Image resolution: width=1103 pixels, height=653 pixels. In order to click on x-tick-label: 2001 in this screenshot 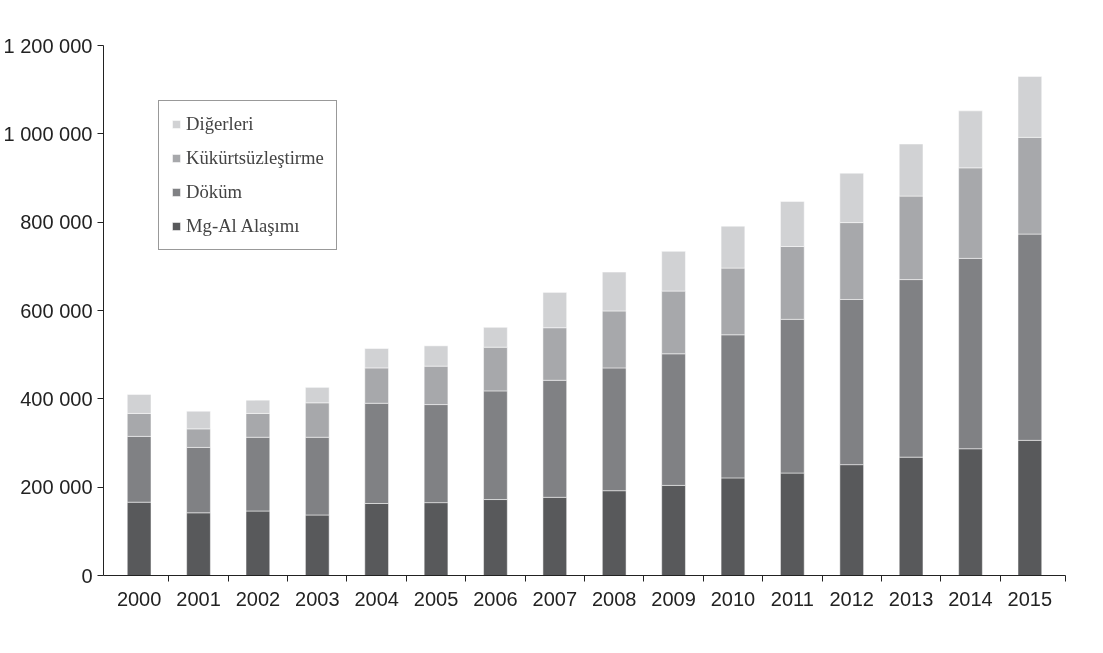, I will do `click(198, 598)`.